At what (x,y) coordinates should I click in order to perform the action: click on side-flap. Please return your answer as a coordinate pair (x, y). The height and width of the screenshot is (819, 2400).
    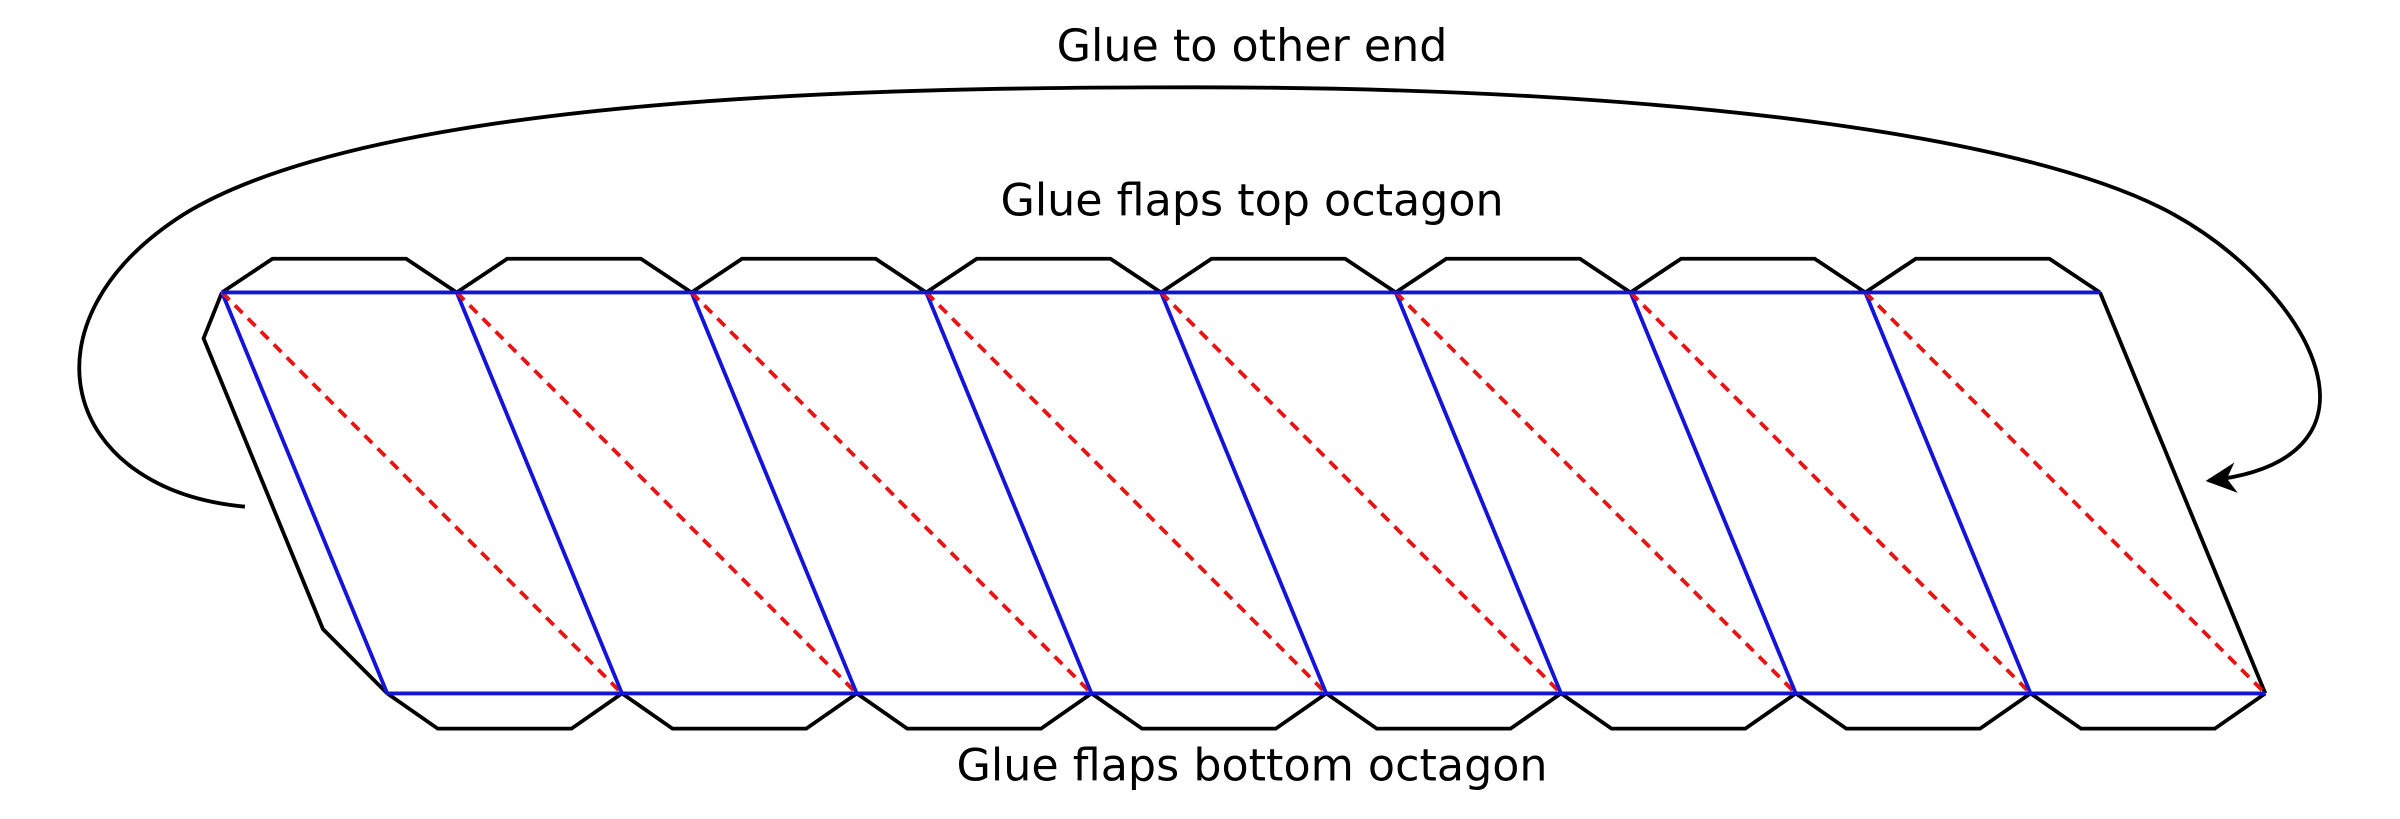
    Looking at the image, I should click on (295, 493).